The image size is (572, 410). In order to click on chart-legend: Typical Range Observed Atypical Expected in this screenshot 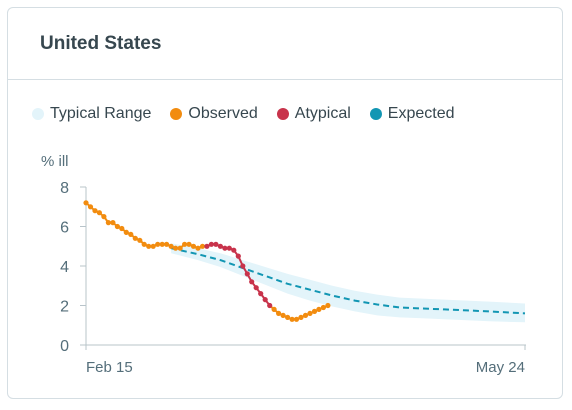, I will do `click(253, 114)`.